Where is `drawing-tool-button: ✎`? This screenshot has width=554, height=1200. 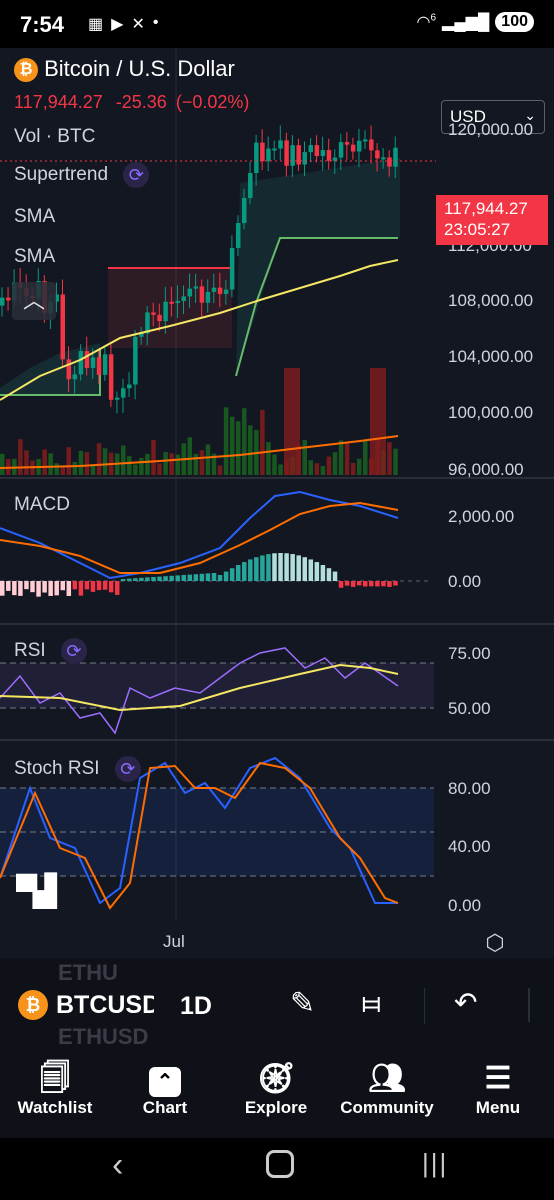 drawing-tool-button: ✎ is located at coordinates (302, 1003).